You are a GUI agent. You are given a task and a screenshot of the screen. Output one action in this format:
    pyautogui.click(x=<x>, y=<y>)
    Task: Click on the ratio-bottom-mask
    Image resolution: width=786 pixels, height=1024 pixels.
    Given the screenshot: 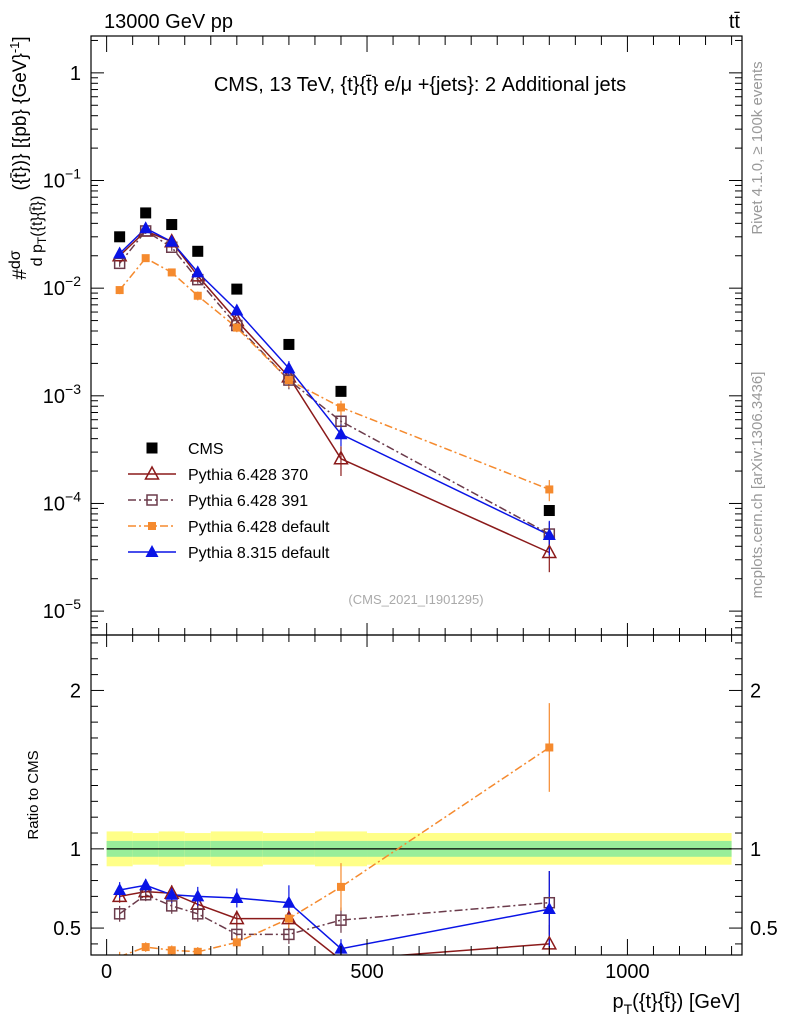 What is the action you would take?
    pyautogui.click(x=416, y=985)
    